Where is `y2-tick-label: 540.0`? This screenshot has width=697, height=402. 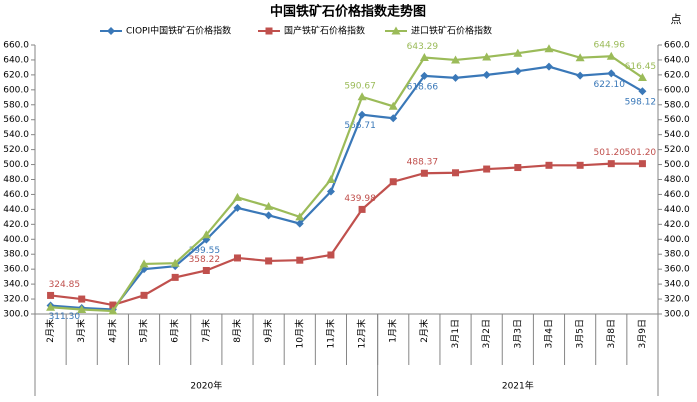 y2-tick-label: 540.0 is located at coordinates (677, 135).